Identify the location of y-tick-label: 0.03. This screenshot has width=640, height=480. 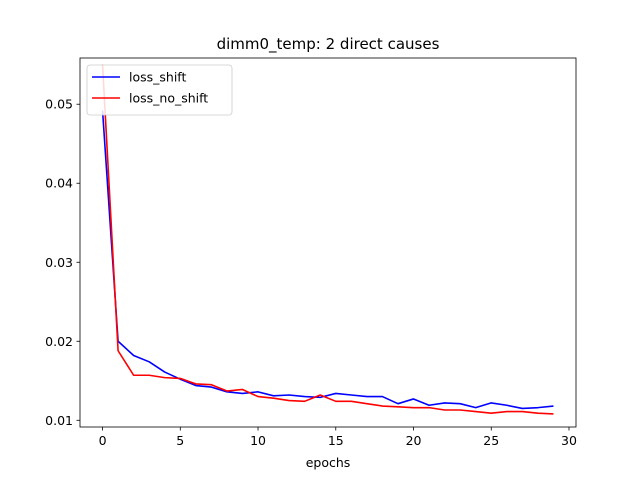
(59, 262).